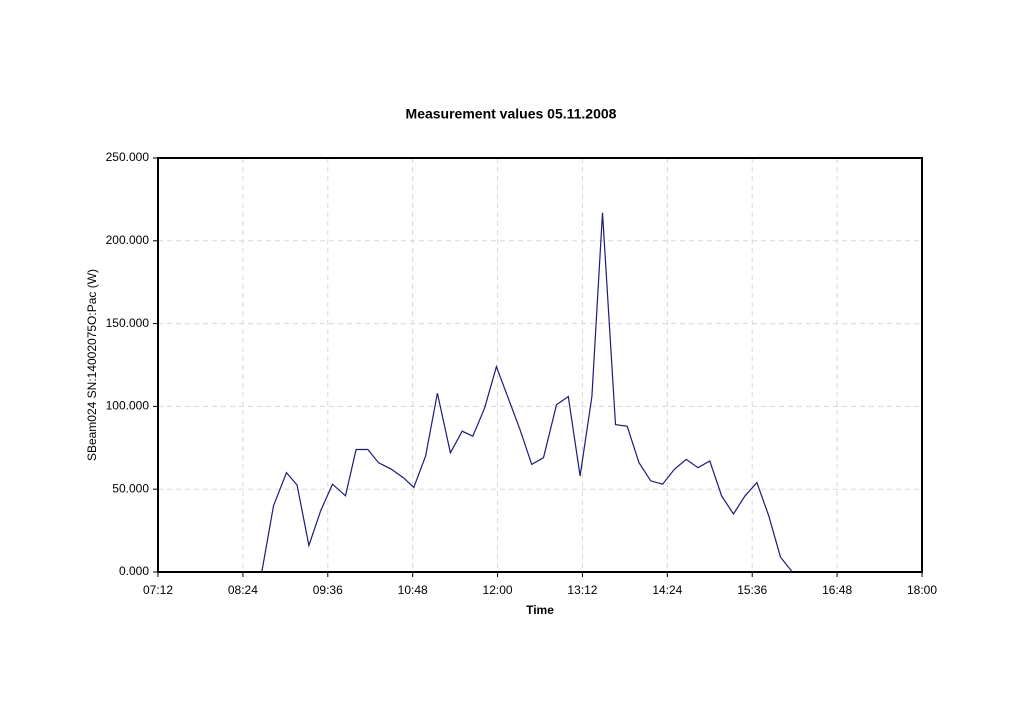 Image resolution: width=1024 pixels, height=724 pixels. Describe the element at coordinates (837, 590) in the screenshot. I see `x-tick-label: 16:48` at that location.